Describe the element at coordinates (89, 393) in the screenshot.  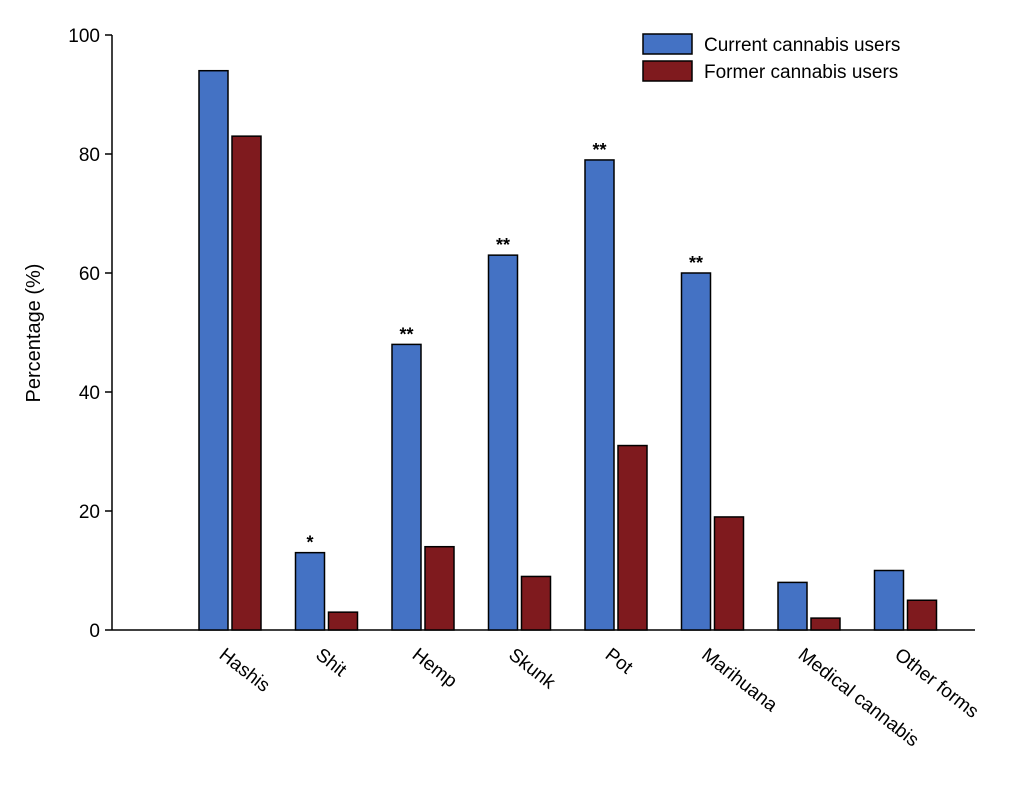
I see `y-tick-label: 40` at that location.